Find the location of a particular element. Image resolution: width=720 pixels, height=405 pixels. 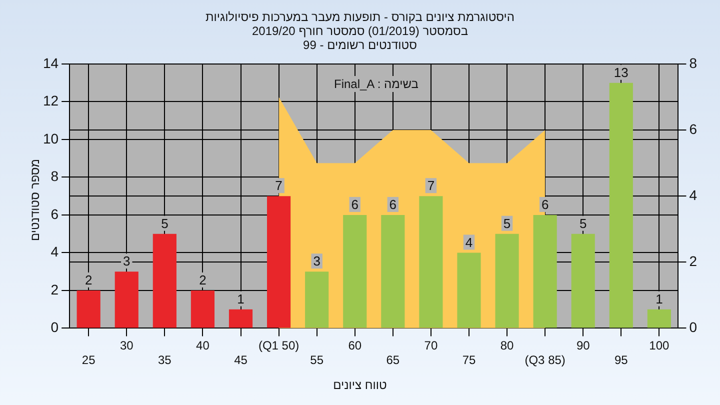

x-tick-label: 30 is located at coordinates (127, 345).